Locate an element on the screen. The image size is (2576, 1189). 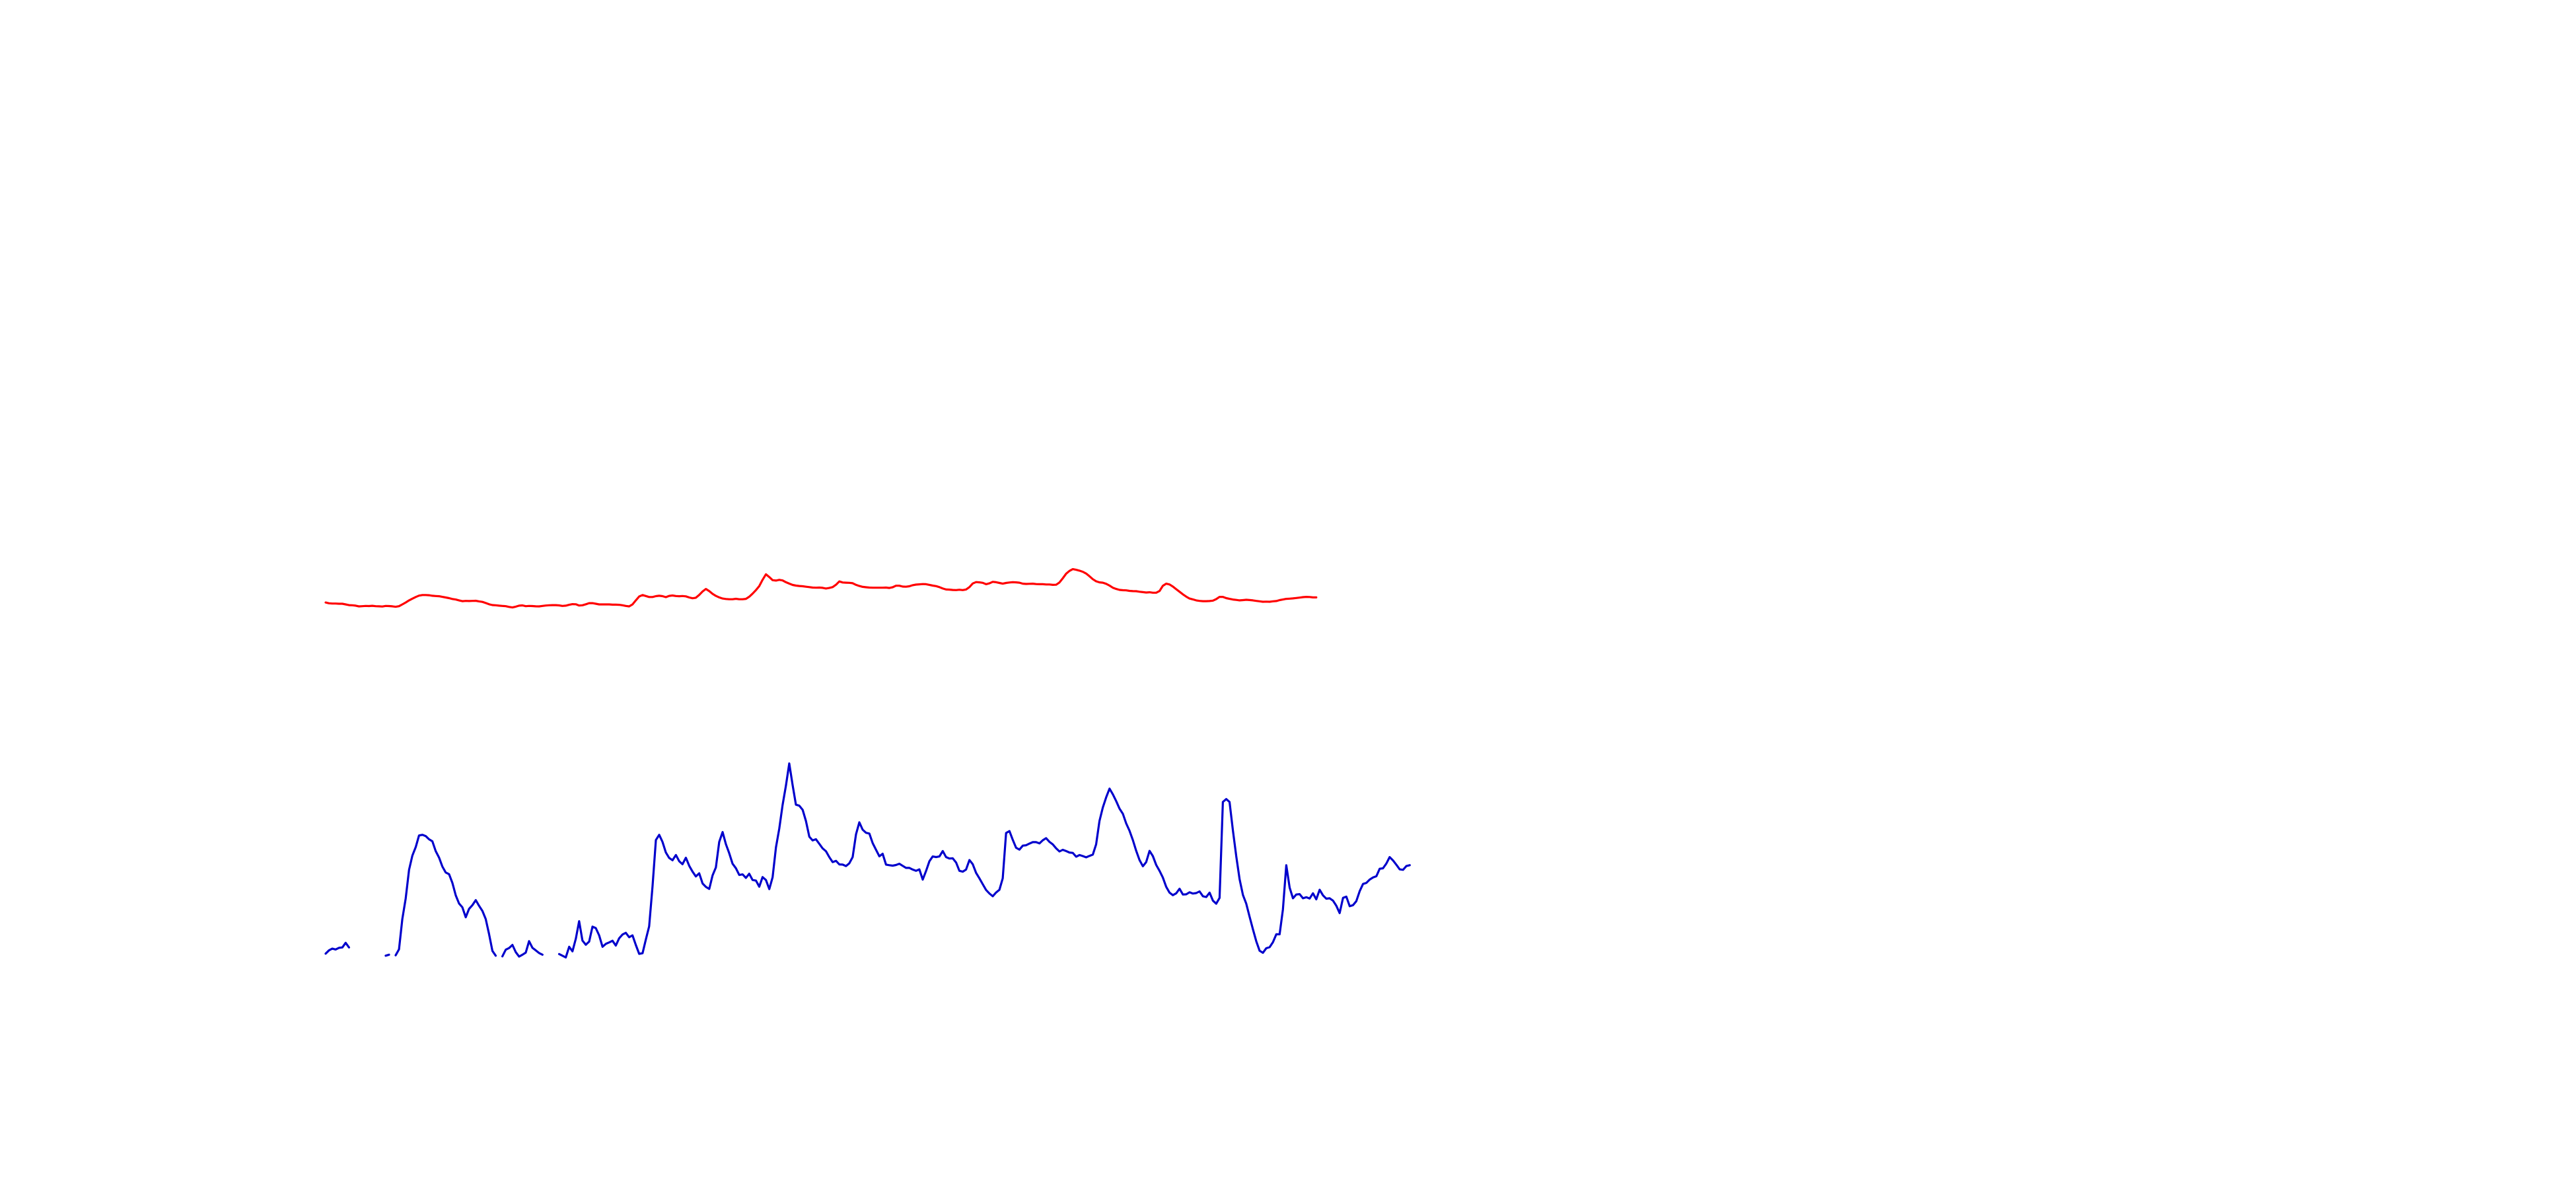
series-2-line is located at coordinates (867, 860).